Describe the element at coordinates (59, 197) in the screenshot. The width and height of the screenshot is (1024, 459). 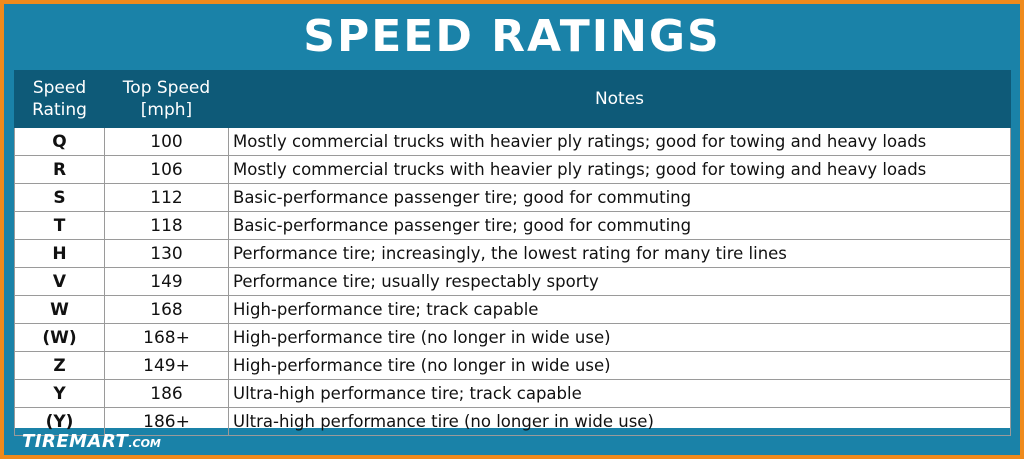
I see `rating-cell: S` at that location.